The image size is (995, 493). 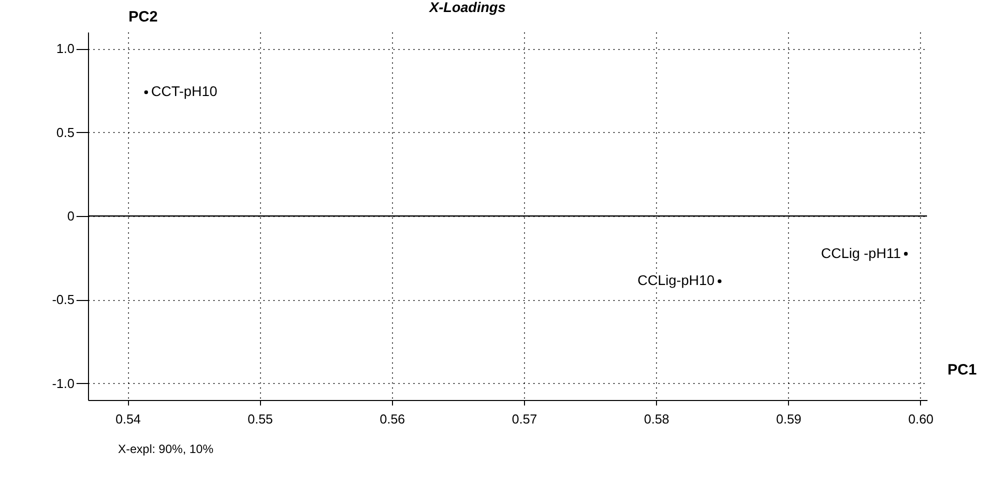 What do you see at coordinates (789, 419) in the screenshot?
I see `x-tick-label: 0.59` at bounding box center [789, 419].